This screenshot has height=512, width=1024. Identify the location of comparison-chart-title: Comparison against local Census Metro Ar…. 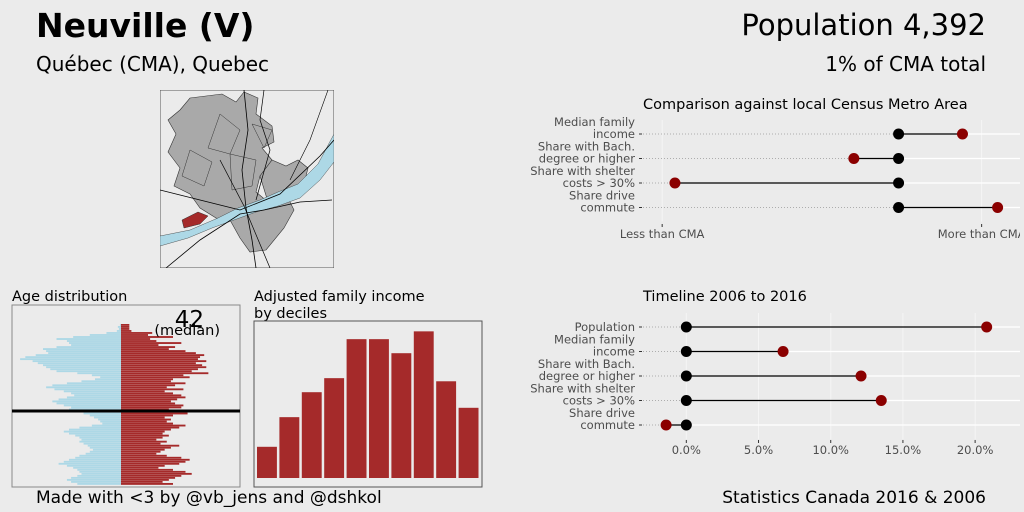
(805, 105).